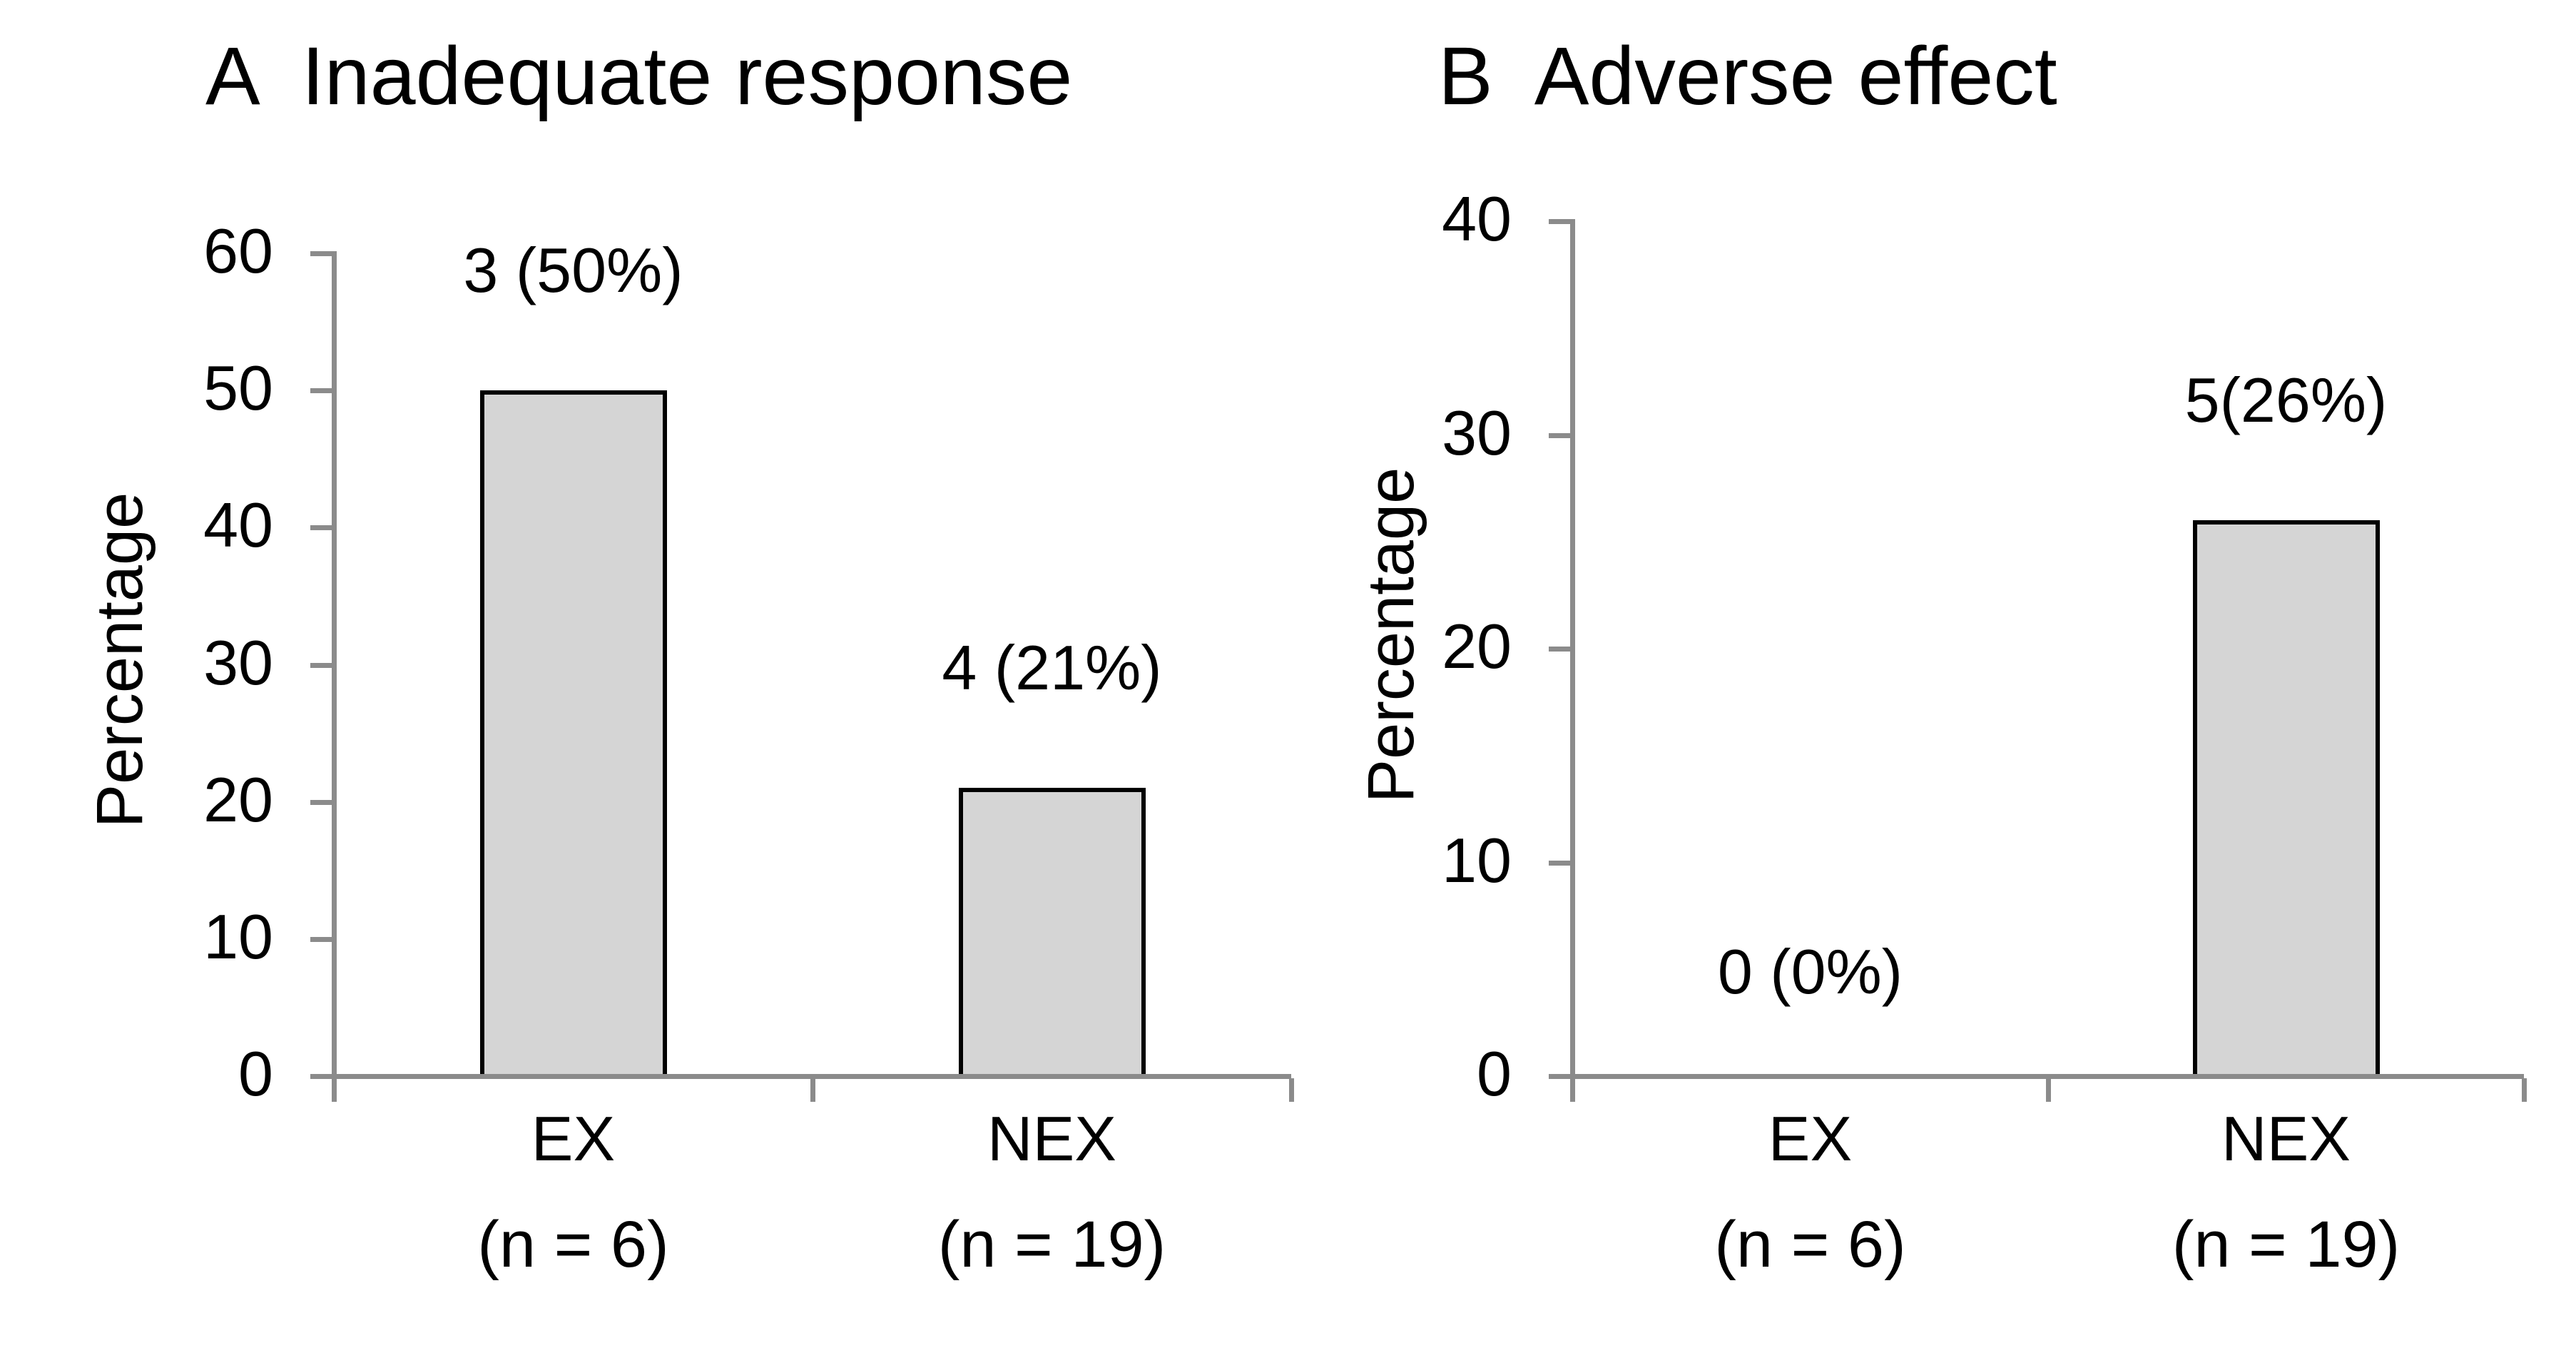 This screenshot has width=2576, height=1353. What do you see at coordinates (232, 76) in the screenshot?
I see `panel-a-letter: A` at bounding box center [232, 76].